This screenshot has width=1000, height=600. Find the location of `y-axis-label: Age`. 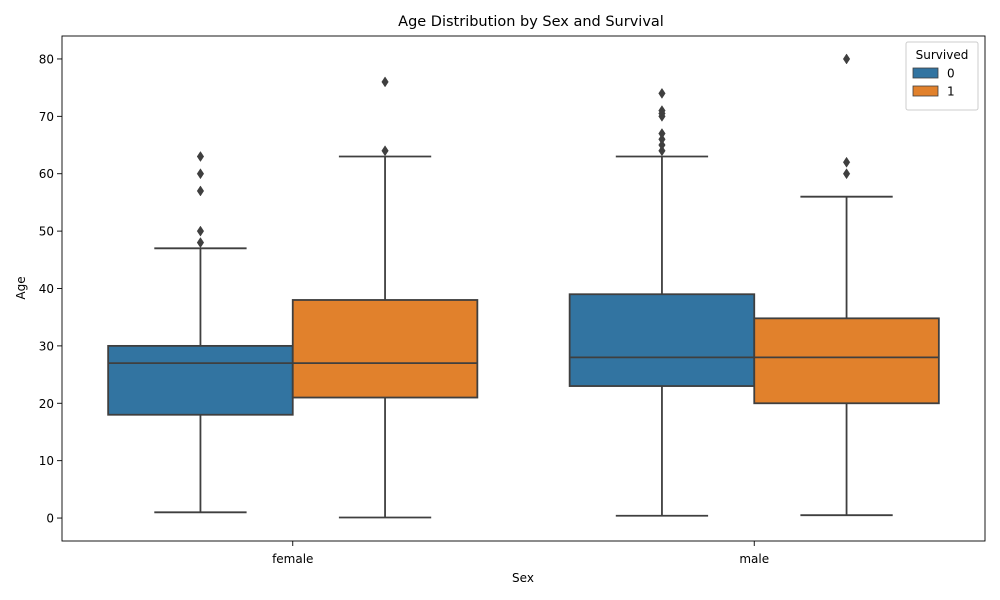

y-axis-label: Age is located at coordinates (21, 287).